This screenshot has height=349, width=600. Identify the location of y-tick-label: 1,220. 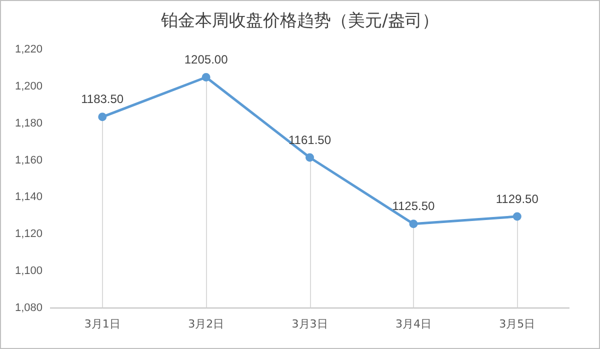
(28, 50).